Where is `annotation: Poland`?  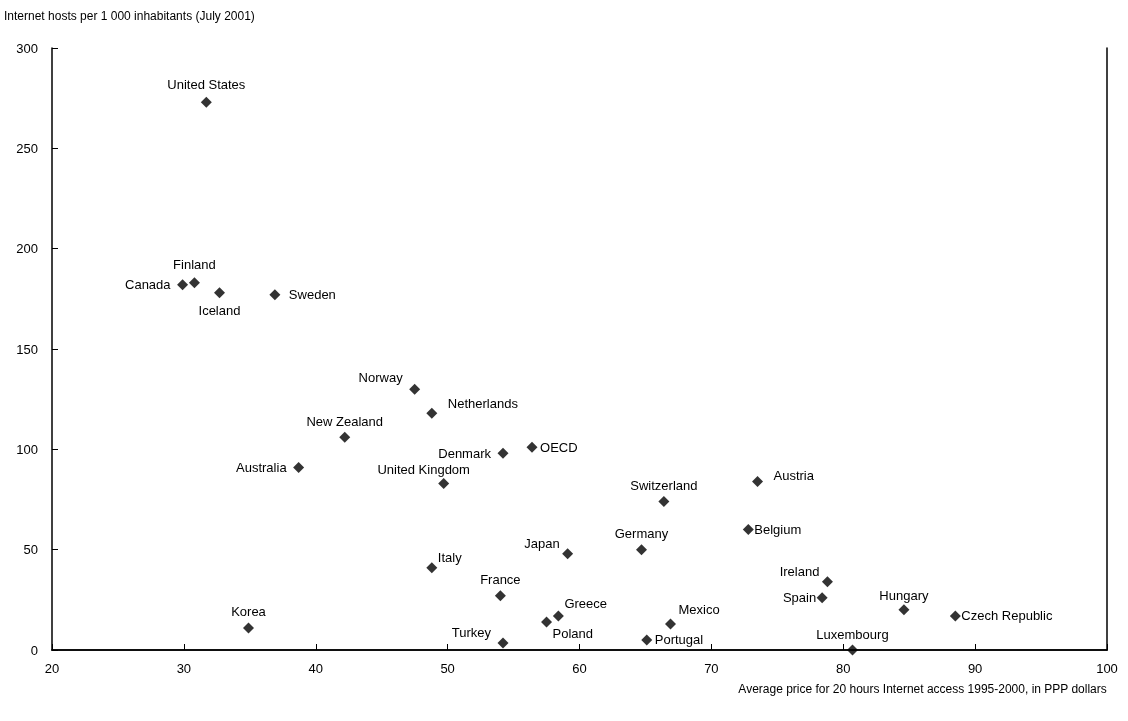
annotation: Poland is located at coordinates (573, 634).